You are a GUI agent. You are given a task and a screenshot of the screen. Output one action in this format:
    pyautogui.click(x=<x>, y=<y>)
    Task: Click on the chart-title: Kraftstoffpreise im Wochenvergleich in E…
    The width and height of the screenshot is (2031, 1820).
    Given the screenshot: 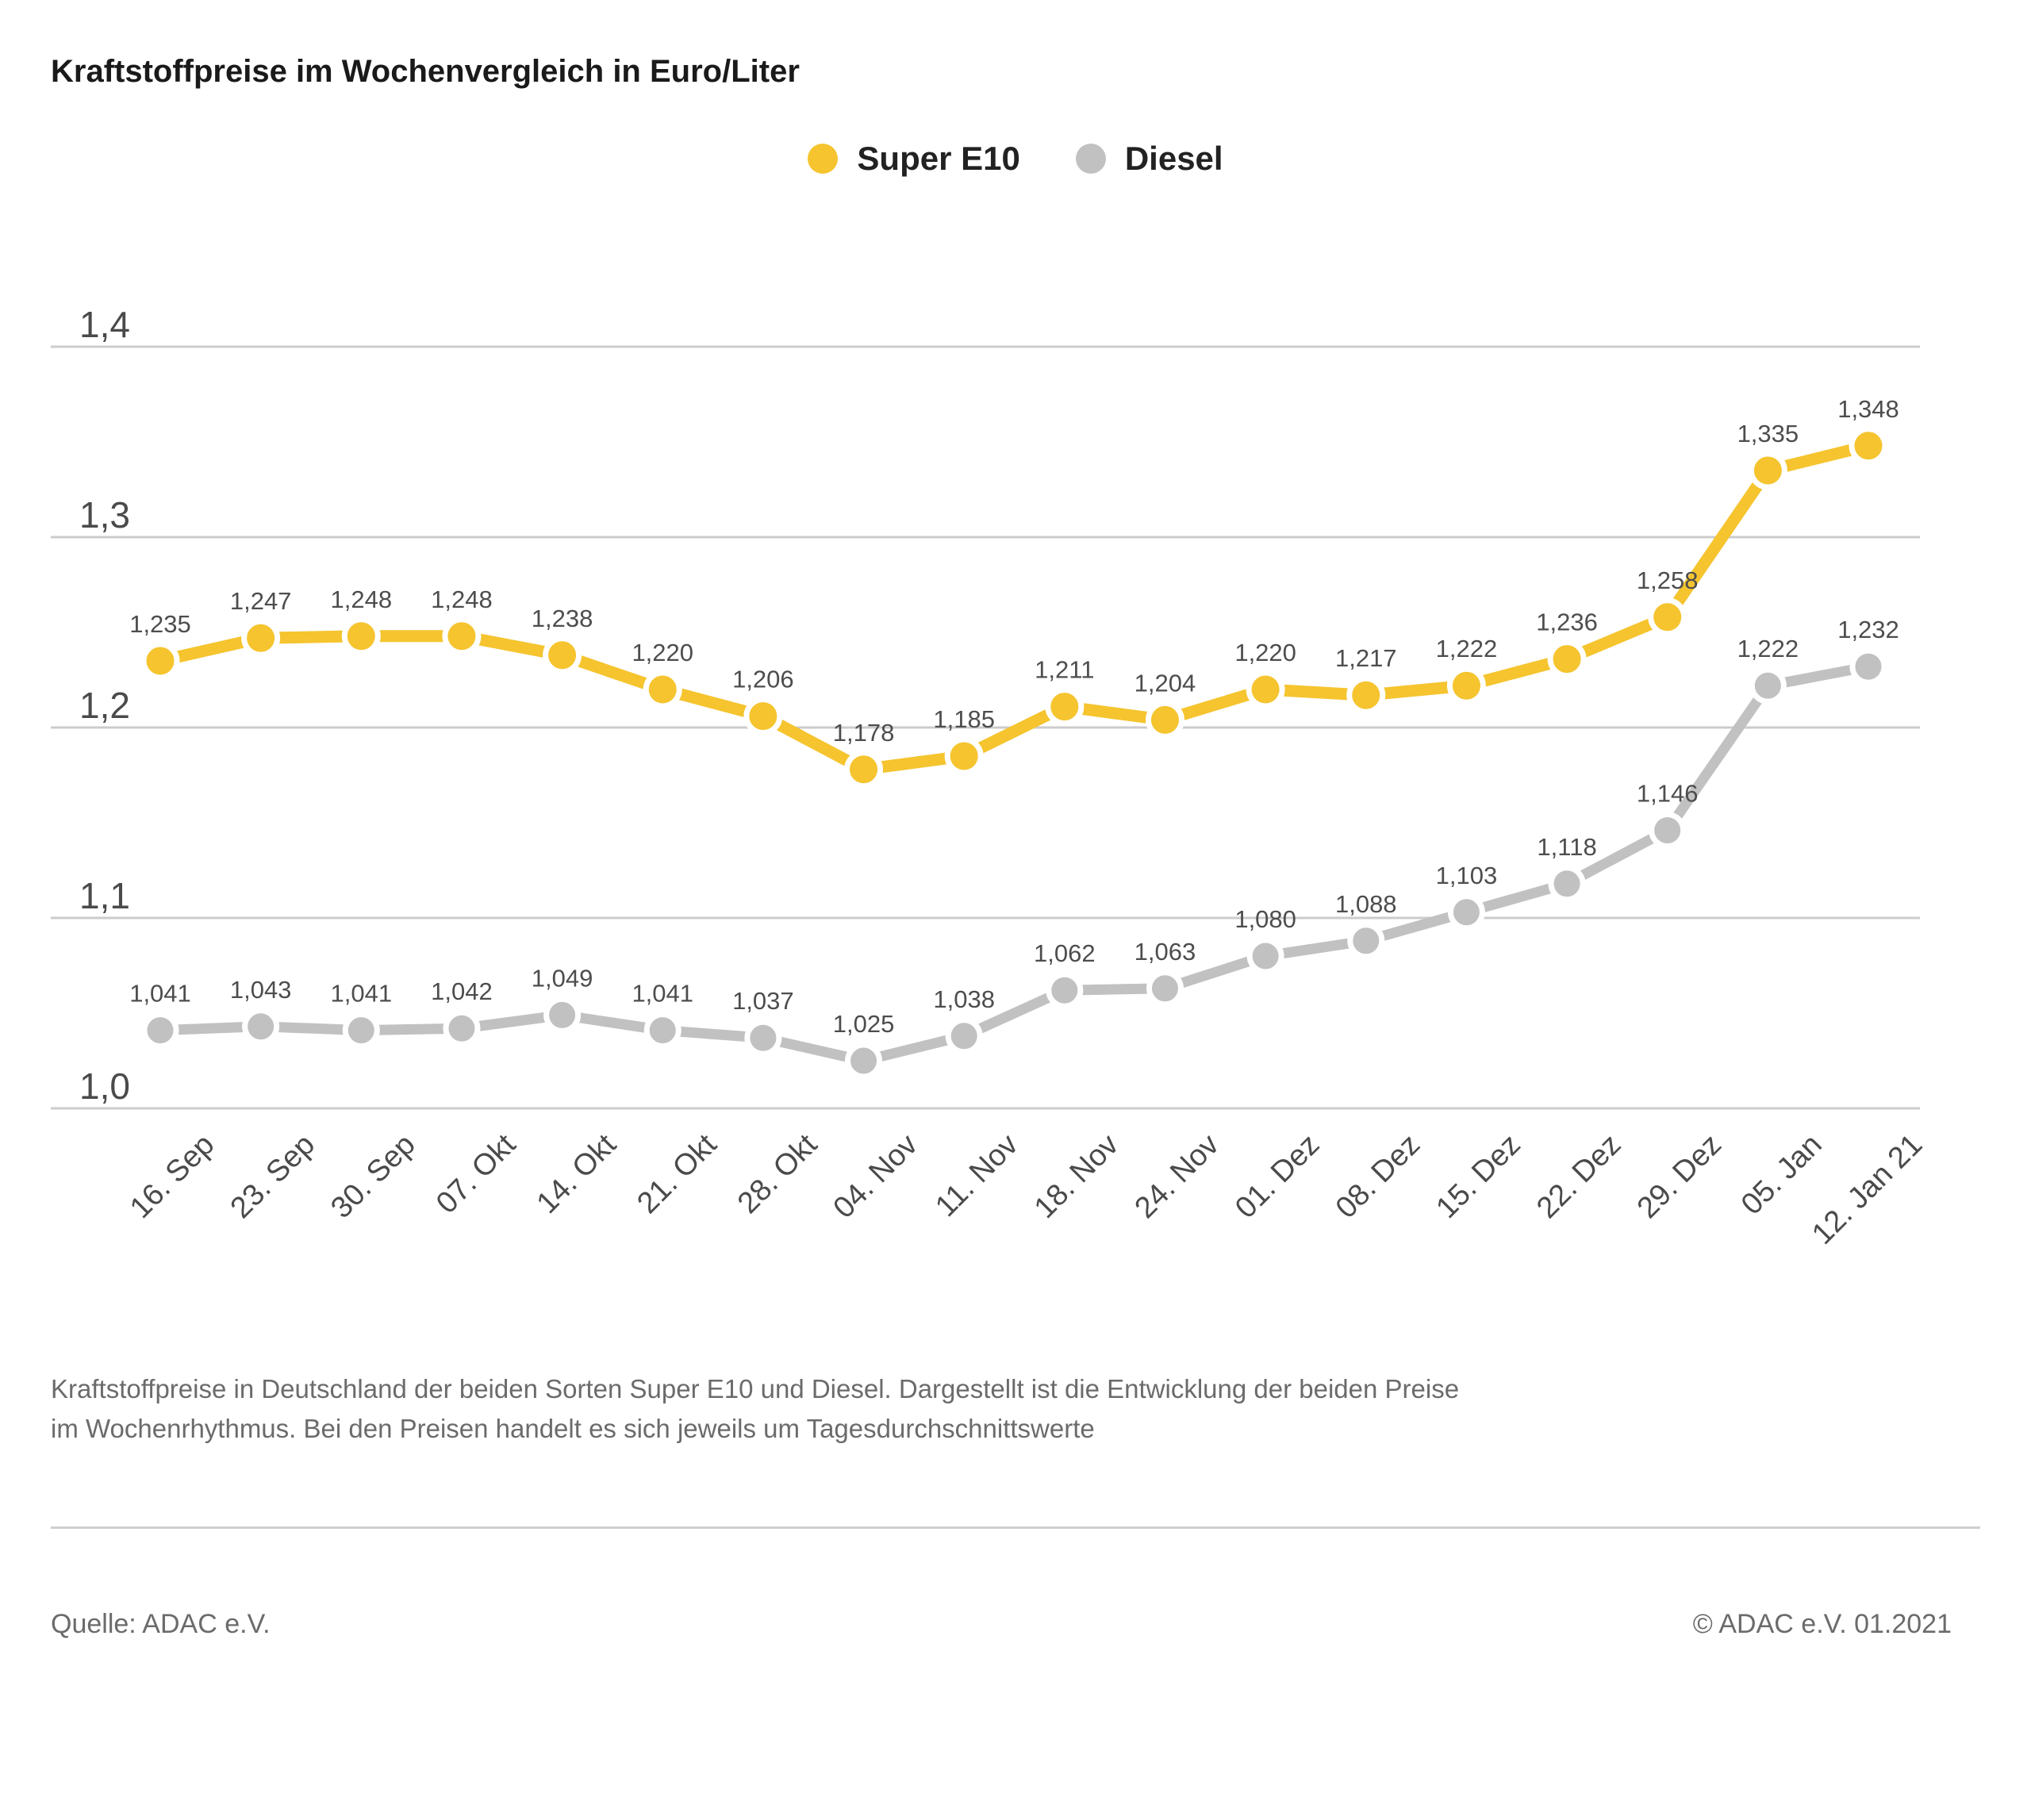 What is the action you would take?
    pyautogui.click(x=425, y=71)
    